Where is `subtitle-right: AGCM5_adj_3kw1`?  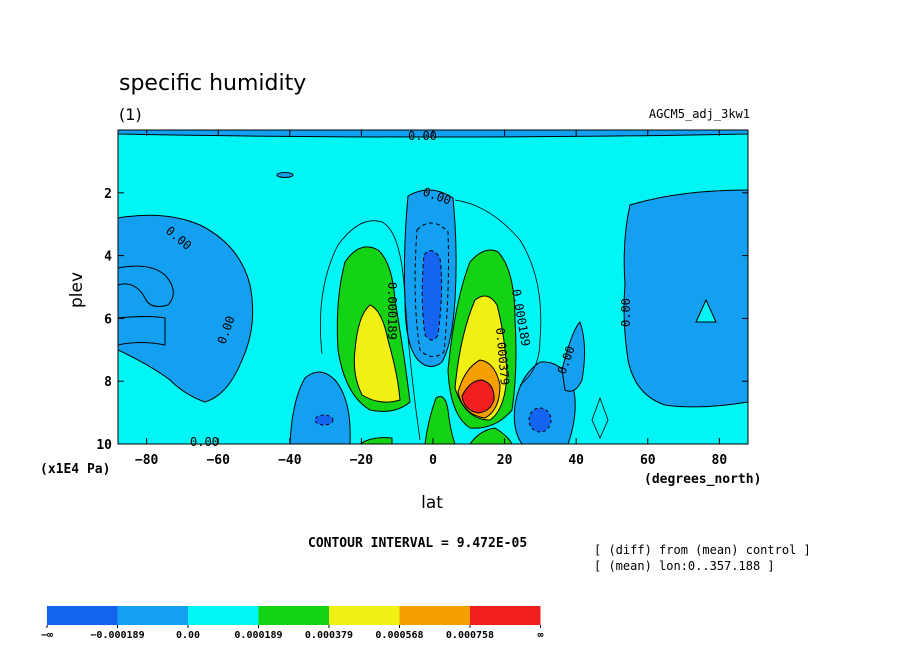
subtitle-right: AGCM5_adj_3kw1 is located at coordinates (699, 114).